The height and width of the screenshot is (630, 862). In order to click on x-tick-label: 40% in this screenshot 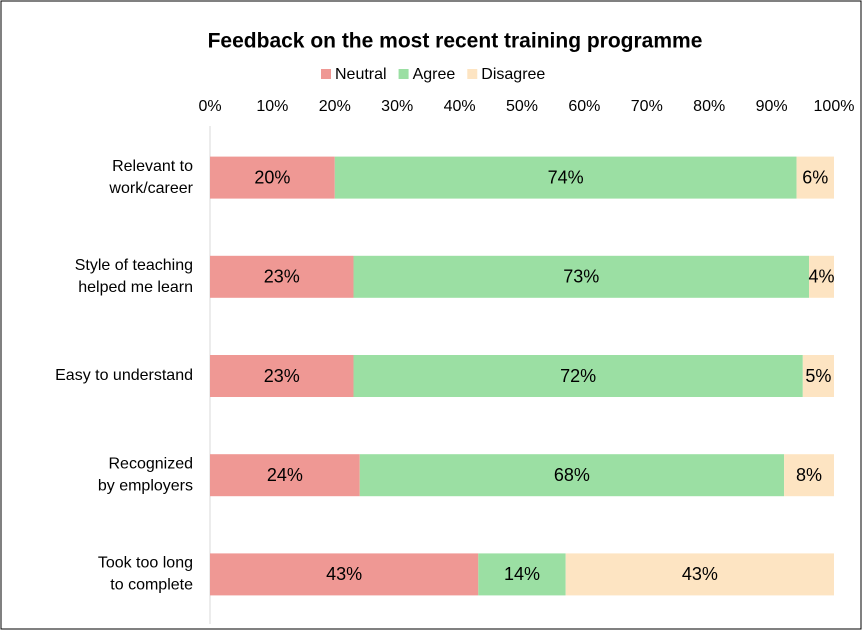, I will do `click(460, 106)`.